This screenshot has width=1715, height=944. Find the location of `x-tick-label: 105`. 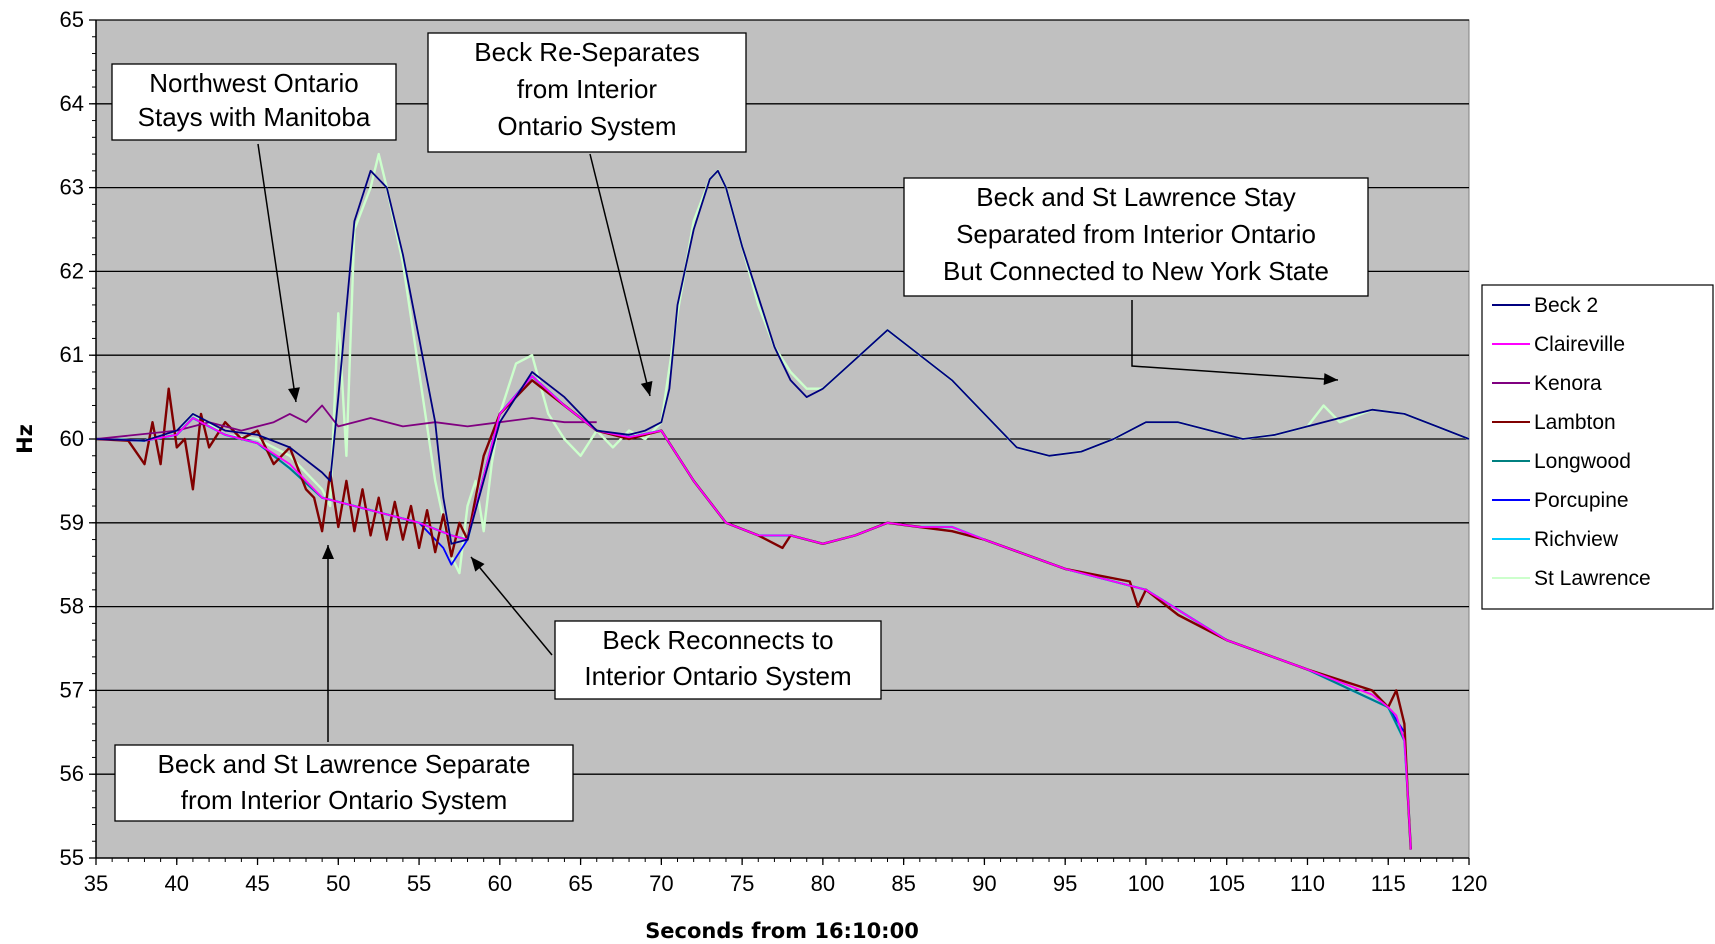

x-tick-label: 105 is located at coordinates (1226, 883).